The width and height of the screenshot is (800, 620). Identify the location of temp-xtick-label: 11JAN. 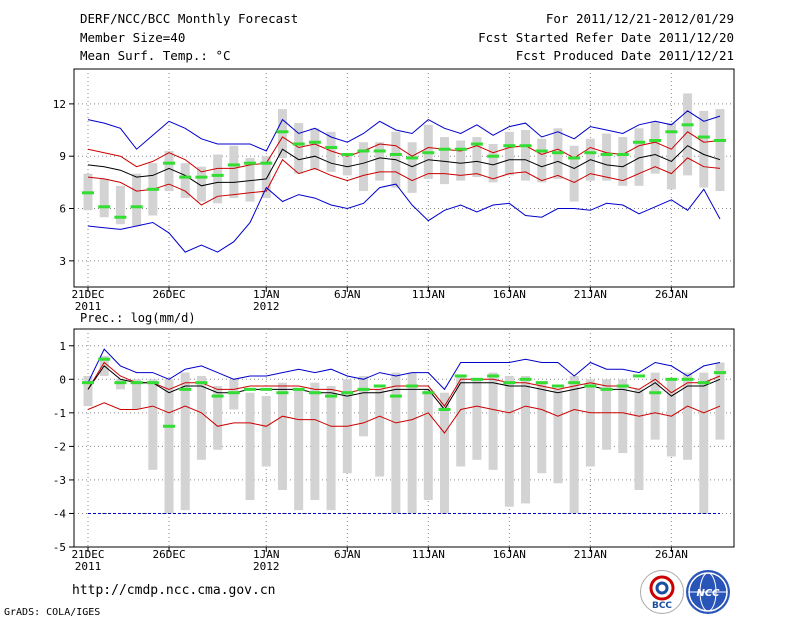
(428, 294).